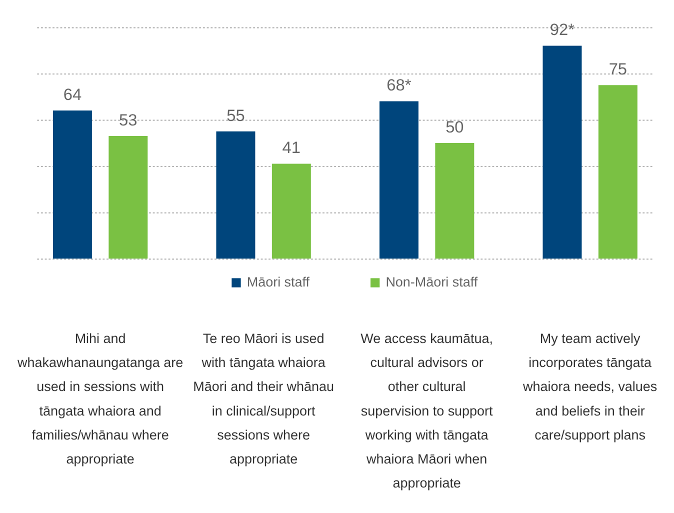  Describe the element at coordinates (427, 411) in the screenshot. I see `x-tick-label: We access kaumātua, cultural advisors or other cultural supervision to support working with tāngata whaiora Māori when appropriate` at that location.